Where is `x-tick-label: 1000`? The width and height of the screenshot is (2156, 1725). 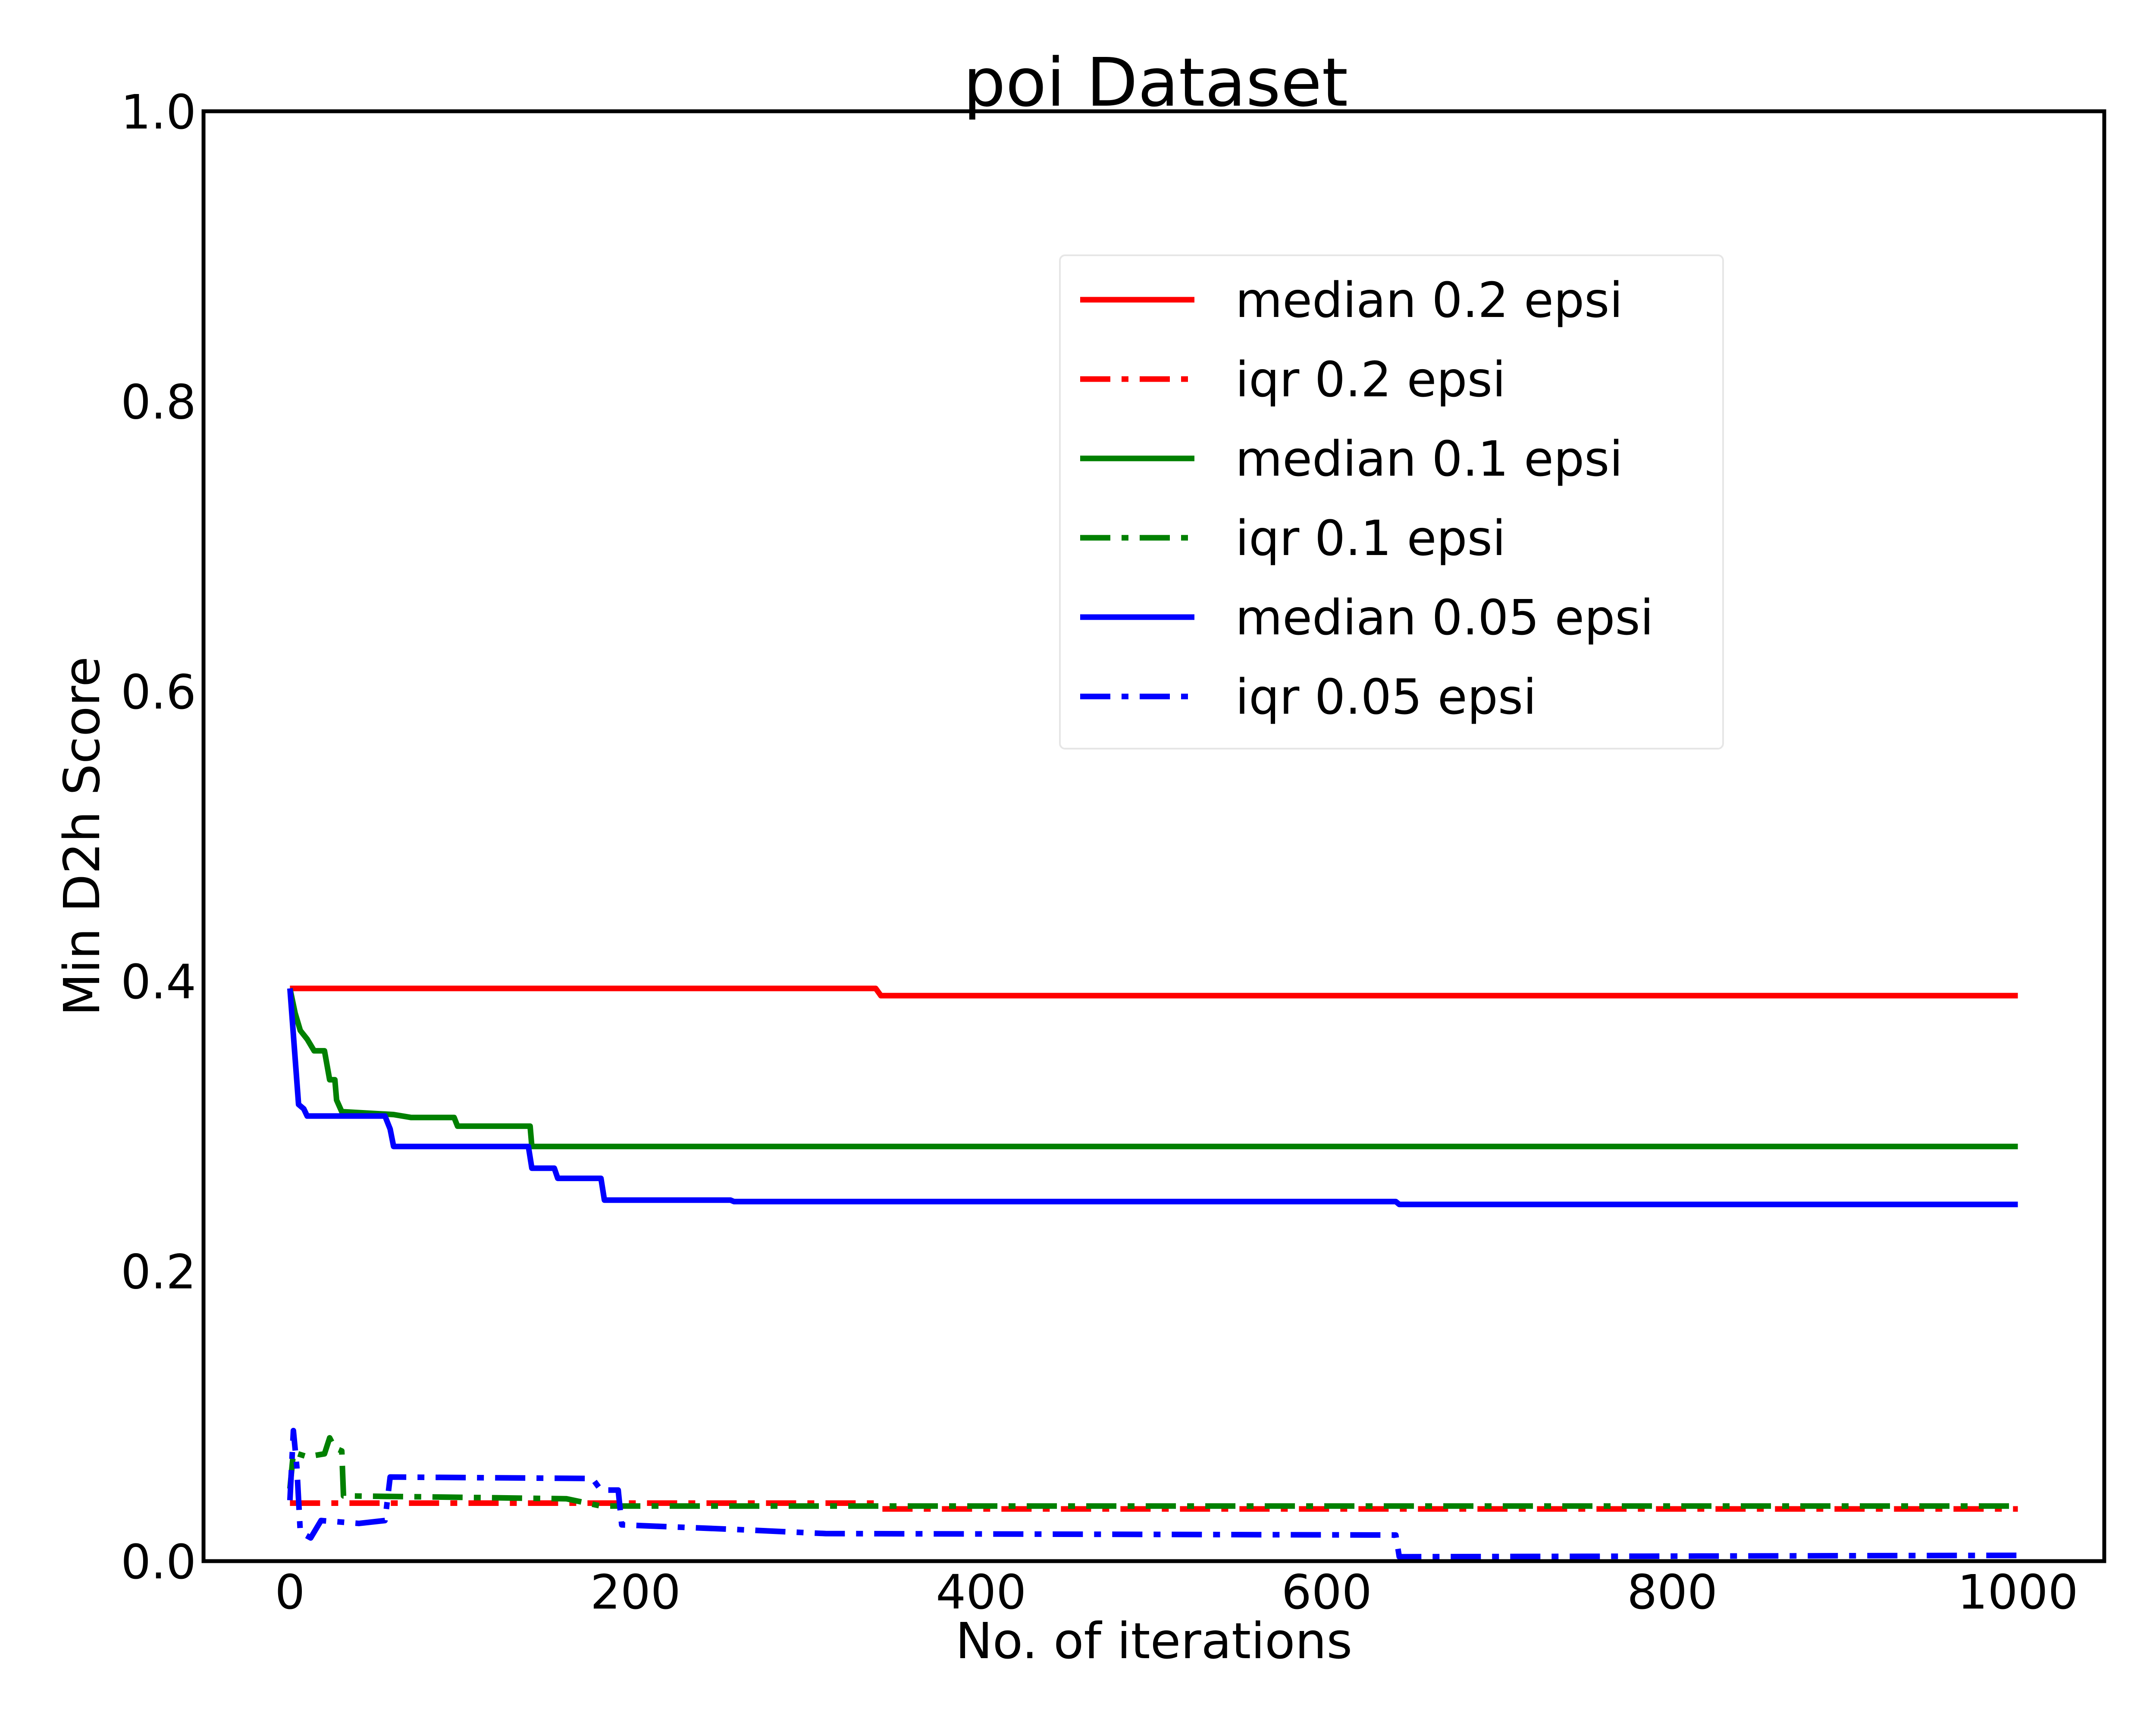
x-tick-label: 1000 is located at coordinates (2018, 1593).